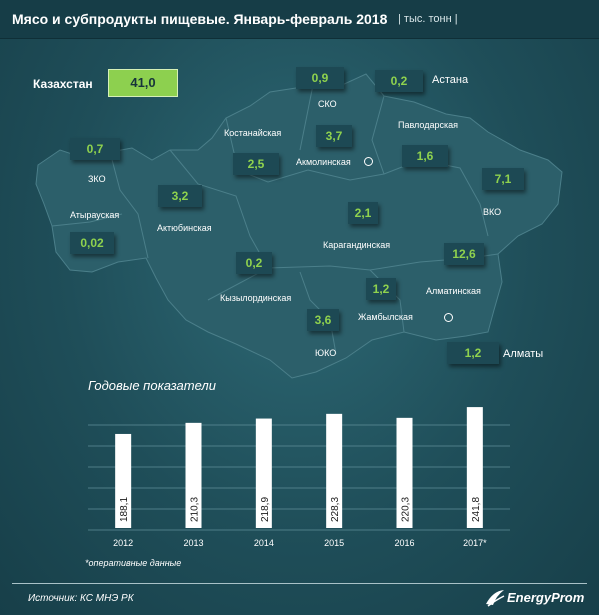  What do you see at coordinates (492, 212) in the screenshot?
I see `region-label-vko: ВКО` at bounding box center [492, 212].